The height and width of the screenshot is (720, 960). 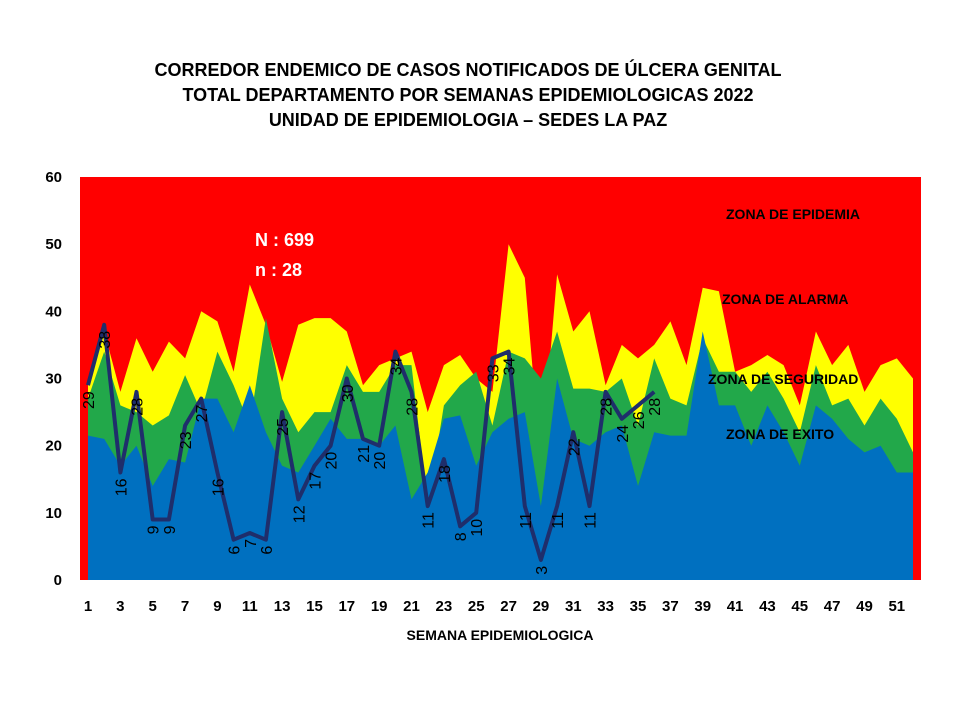 What do you see at coordinates (574, 447) in the screenshot?
I see `data-label: 22` at bounding box center [574, 447].